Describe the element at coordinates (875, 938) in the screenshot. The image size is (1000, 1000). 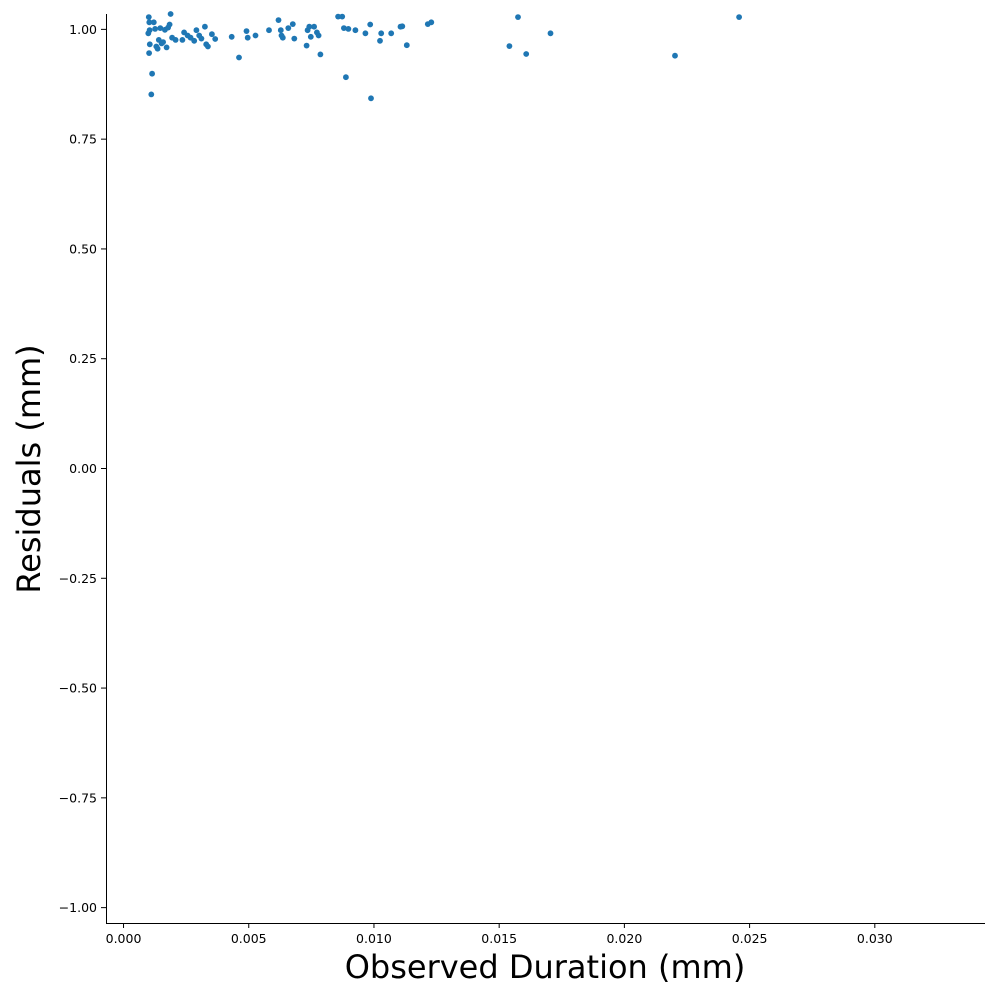
I see `x-tick-label: 0.030` at that location.